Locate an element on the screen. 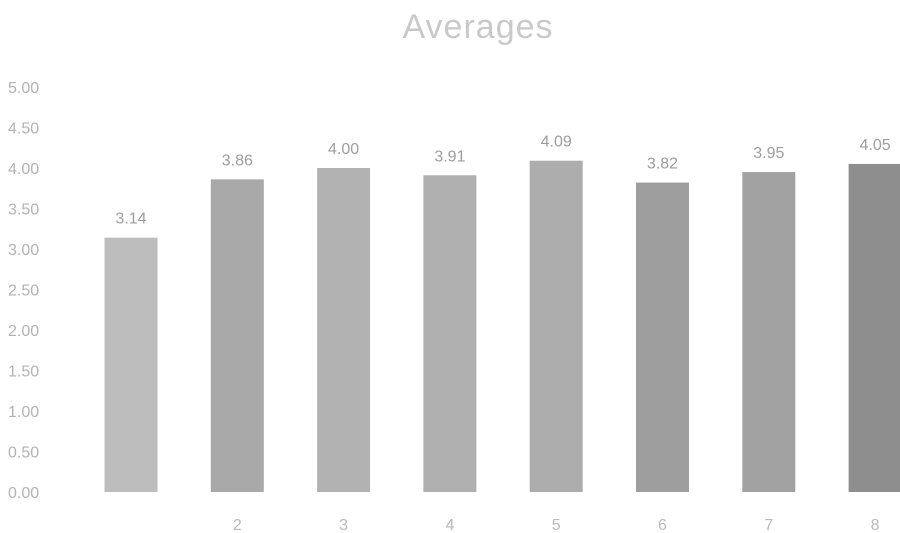 The width and height of the screenshot is (900, 533). x-tick-label: 4 is located at coordinates (449, 525).